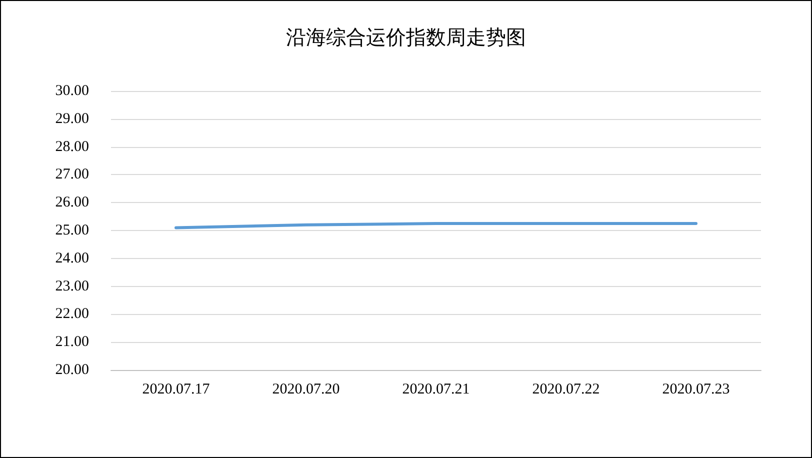 The width and height of the screenshot is (812, 458). What do you see at coordinates (306, 390) in the screenshot?
I see `x-tick-label: 2020.07.20` at bounding box center [306, 390].